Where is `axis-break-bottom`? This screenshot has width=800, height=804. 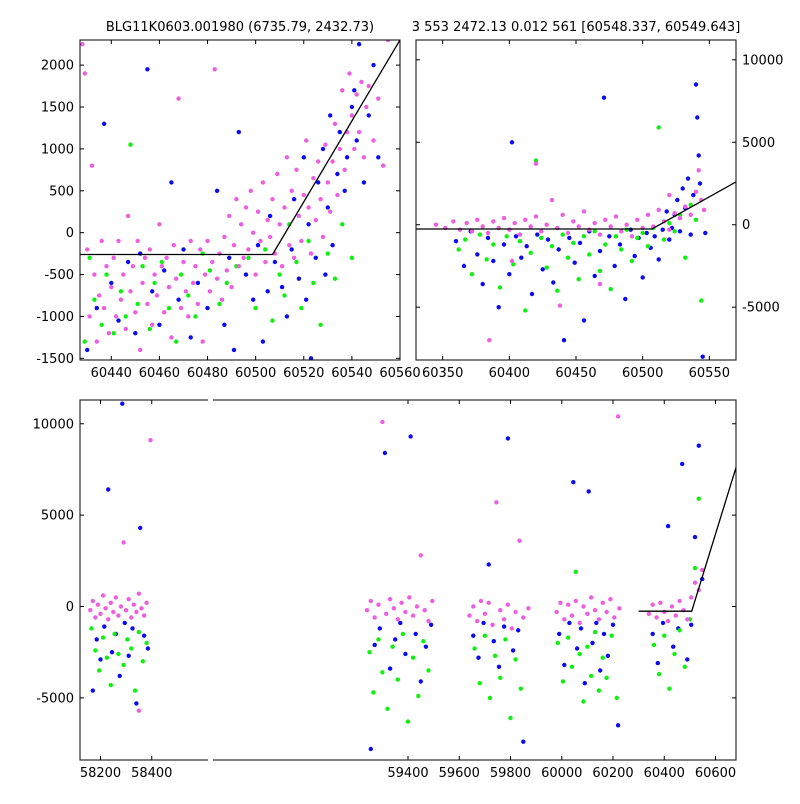 axis-break-bottom is located at coordinates (210, 760).